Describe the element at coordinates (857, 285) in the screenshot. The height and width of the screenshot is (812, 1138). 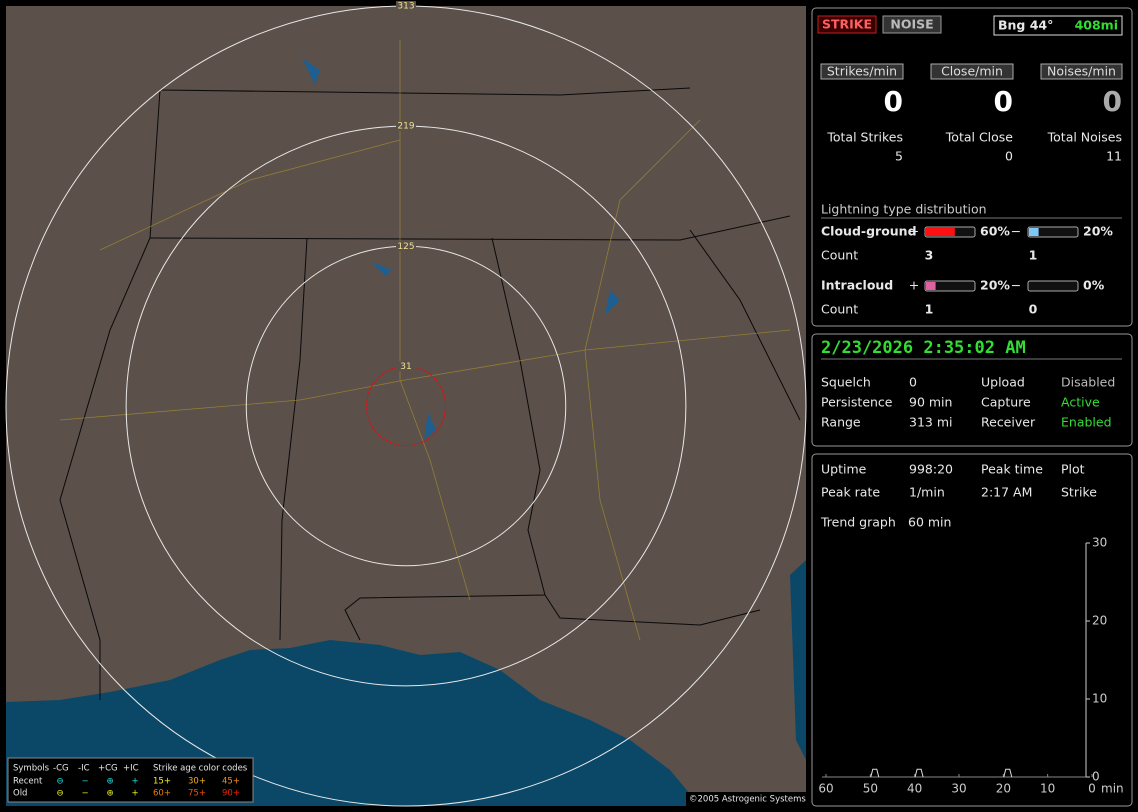
I see `type-label: Intracloud` at that location.